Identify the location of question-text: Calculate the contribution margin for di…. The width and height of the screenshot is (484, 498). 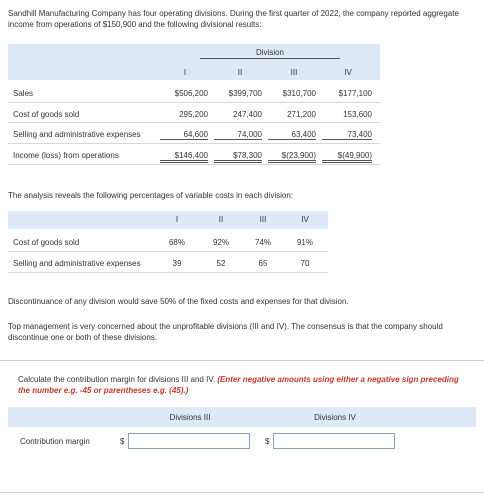
(241, 385).